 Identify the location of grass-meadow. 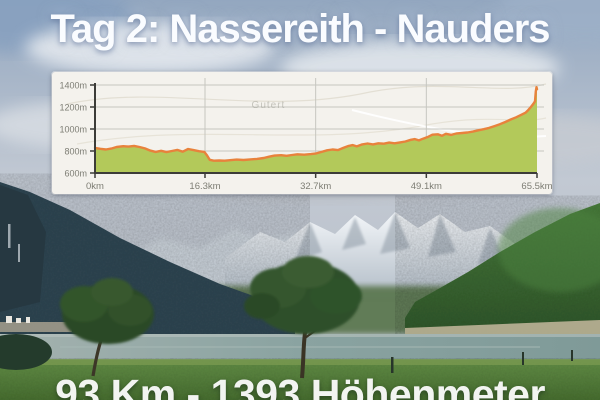
(300, 380).